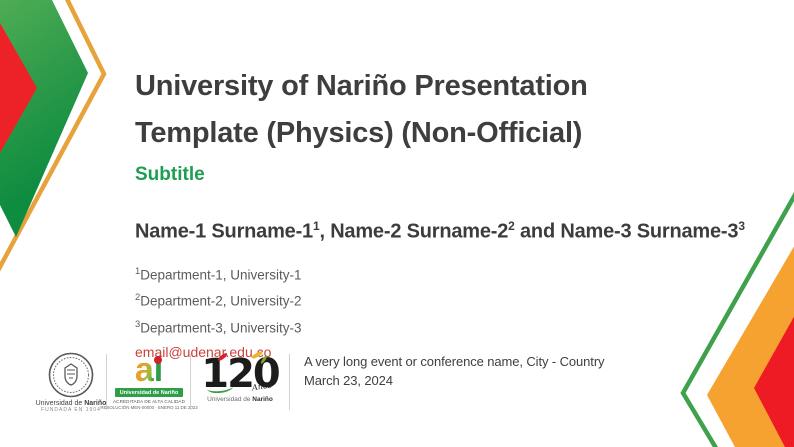  What do you see at coordinates (537, 231) in the screenshot?
I see `author-separator-2: and` at bounding box center [537, 231].